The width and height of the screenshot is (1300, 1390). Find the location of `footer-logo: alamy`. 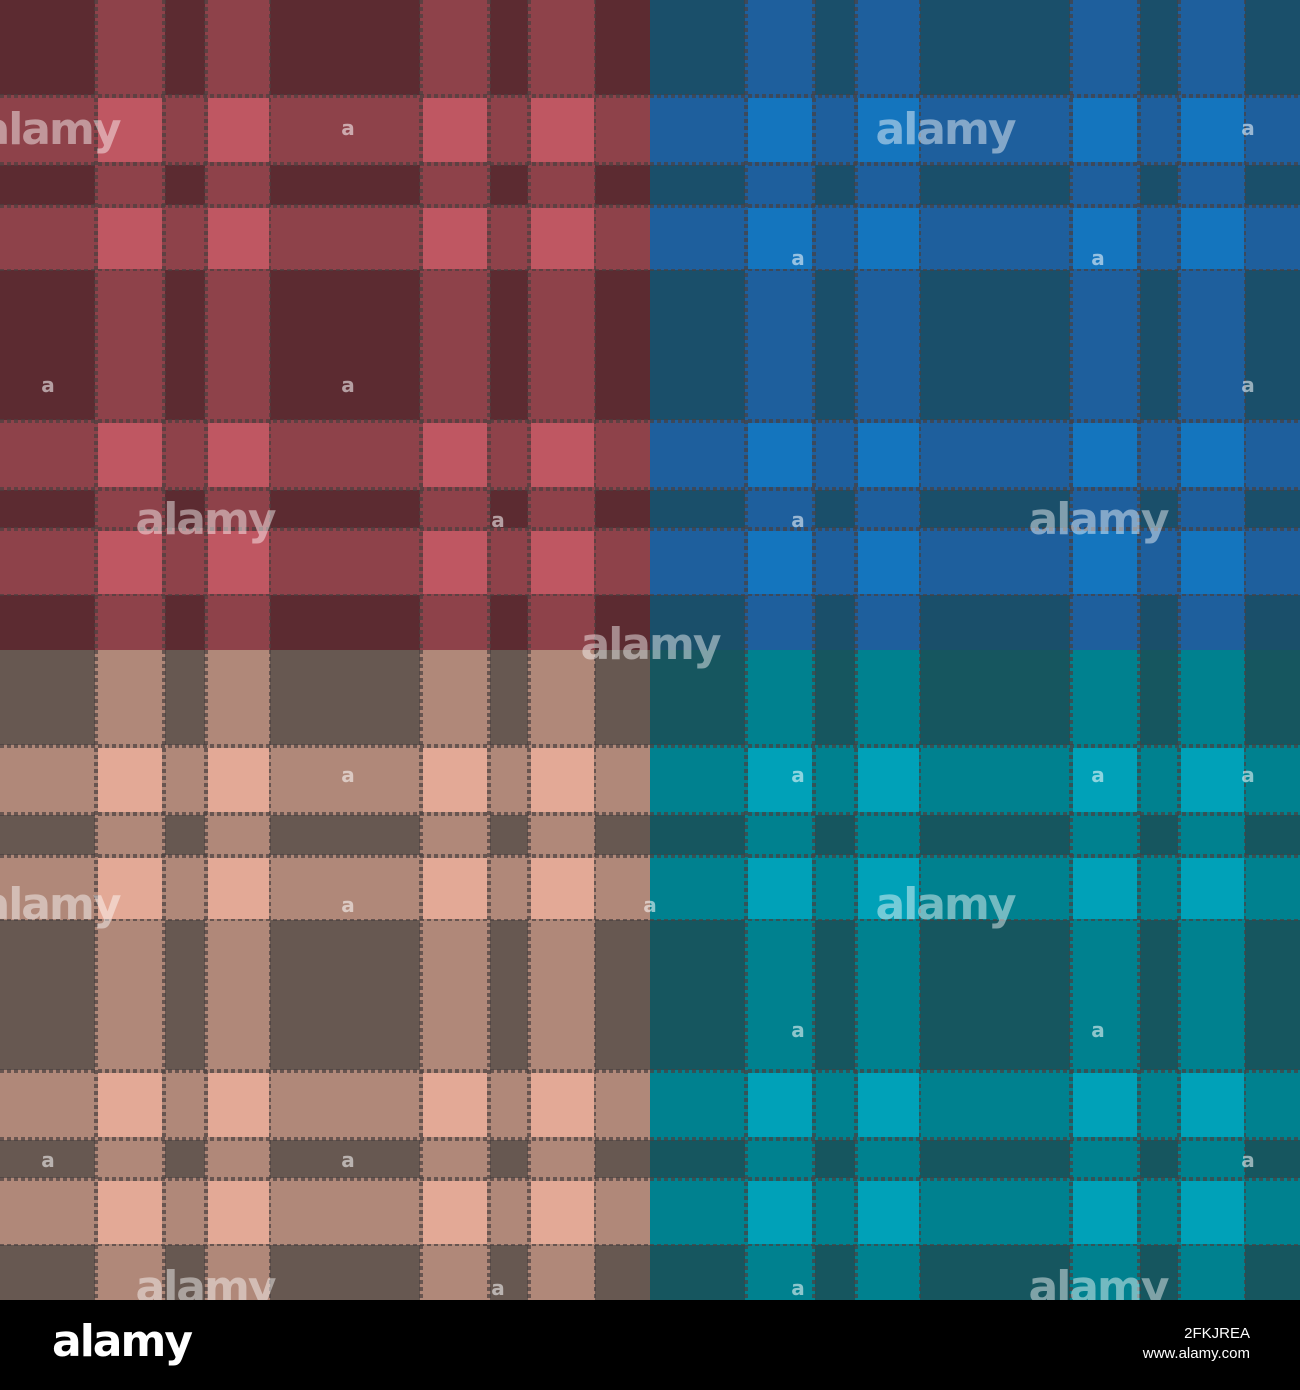

footer-logo: alamy is located at coordinates (122, 1341).